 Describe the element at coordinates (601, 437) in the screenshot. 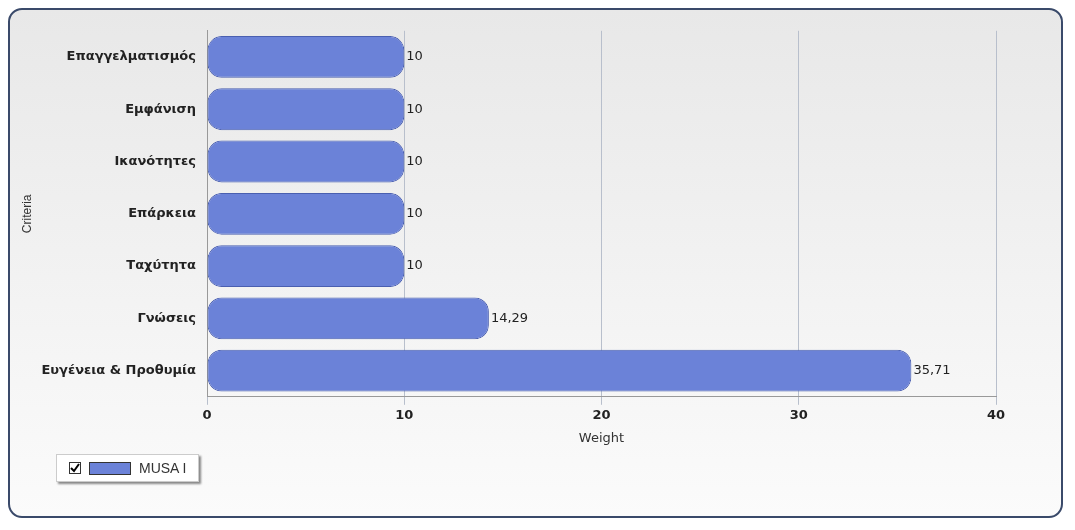

I see `x-axis-title: Weight` at that location.